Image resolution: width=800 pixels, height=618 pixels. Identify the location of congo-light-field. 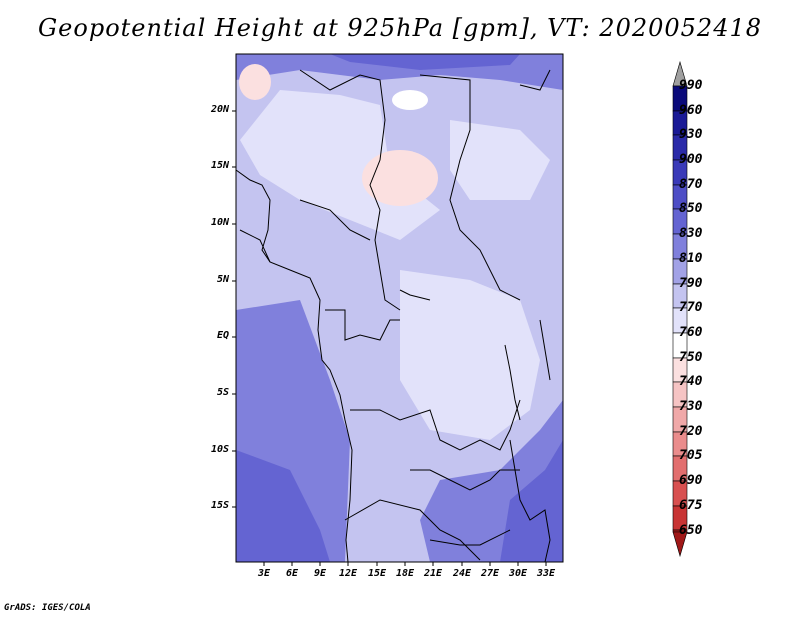
(470, 355).